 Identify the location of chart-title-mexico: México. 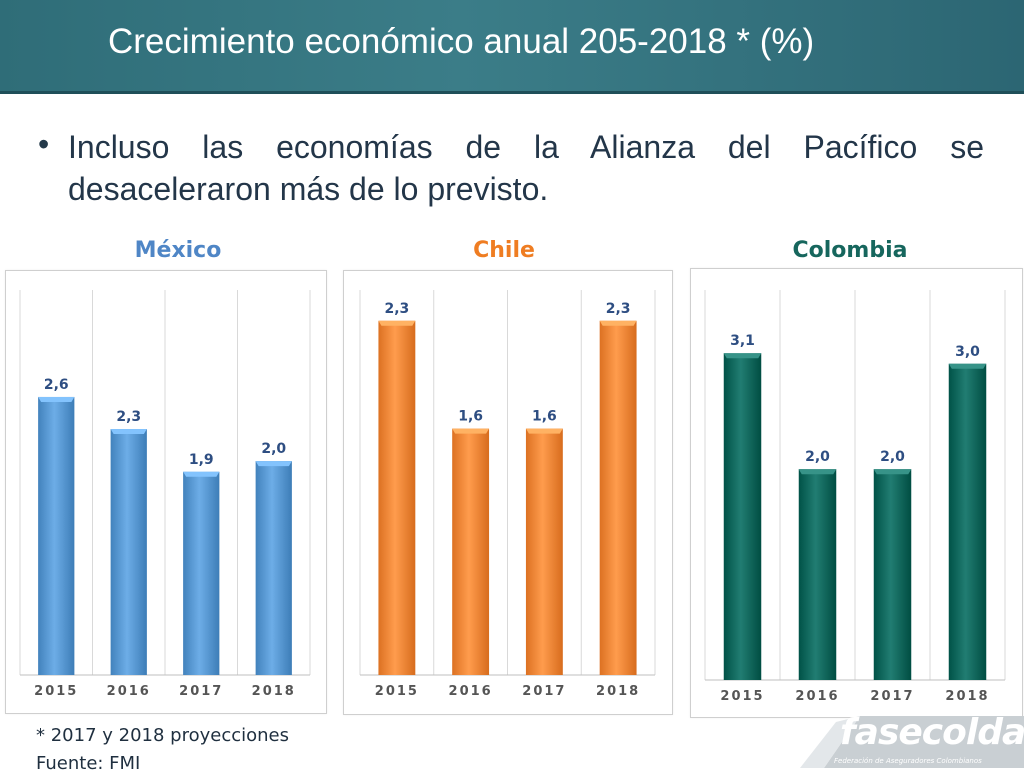
(178, 250).